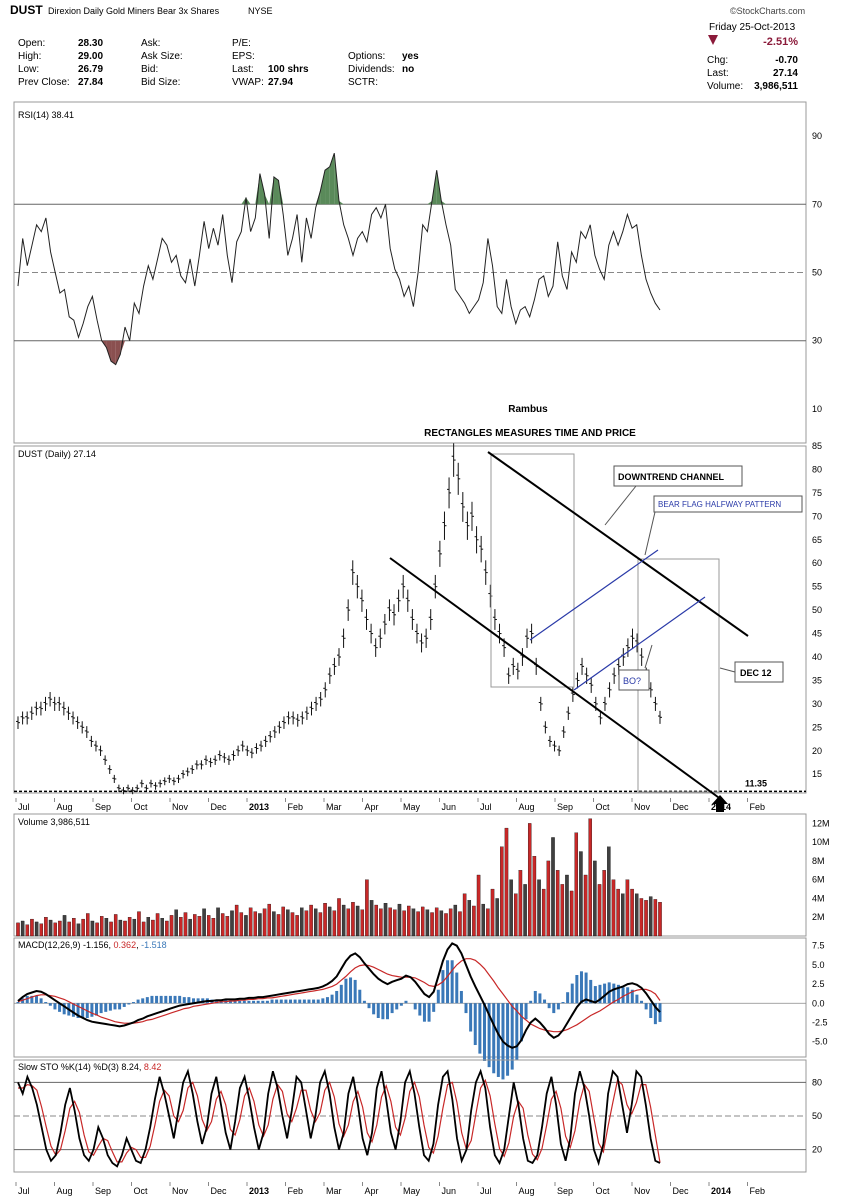  What do you see at coordinates (817, 204) in the screenshot?
I see `rsi-ytick-label: 70` at bounding box center [817, 204].